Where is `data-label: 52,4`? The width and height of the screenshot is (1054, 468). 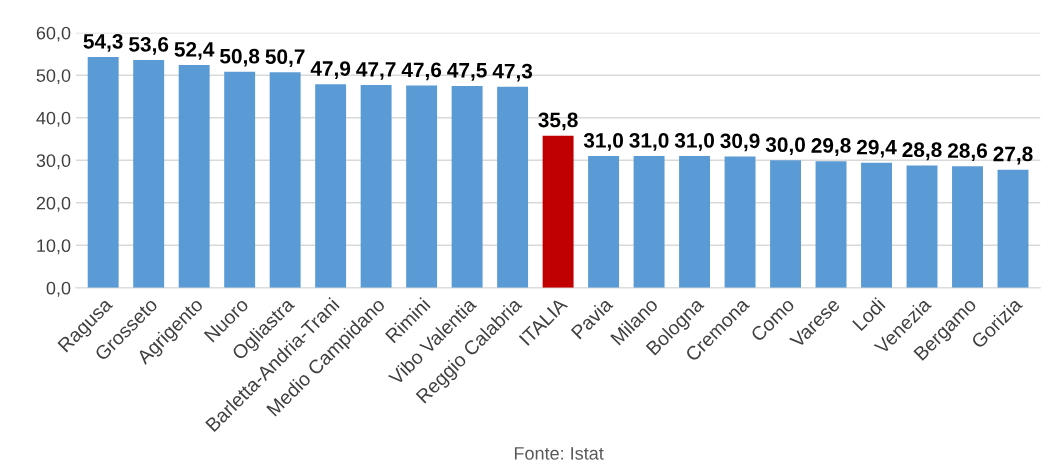 data-label: 52,4 is located at coordinates (194, 51).